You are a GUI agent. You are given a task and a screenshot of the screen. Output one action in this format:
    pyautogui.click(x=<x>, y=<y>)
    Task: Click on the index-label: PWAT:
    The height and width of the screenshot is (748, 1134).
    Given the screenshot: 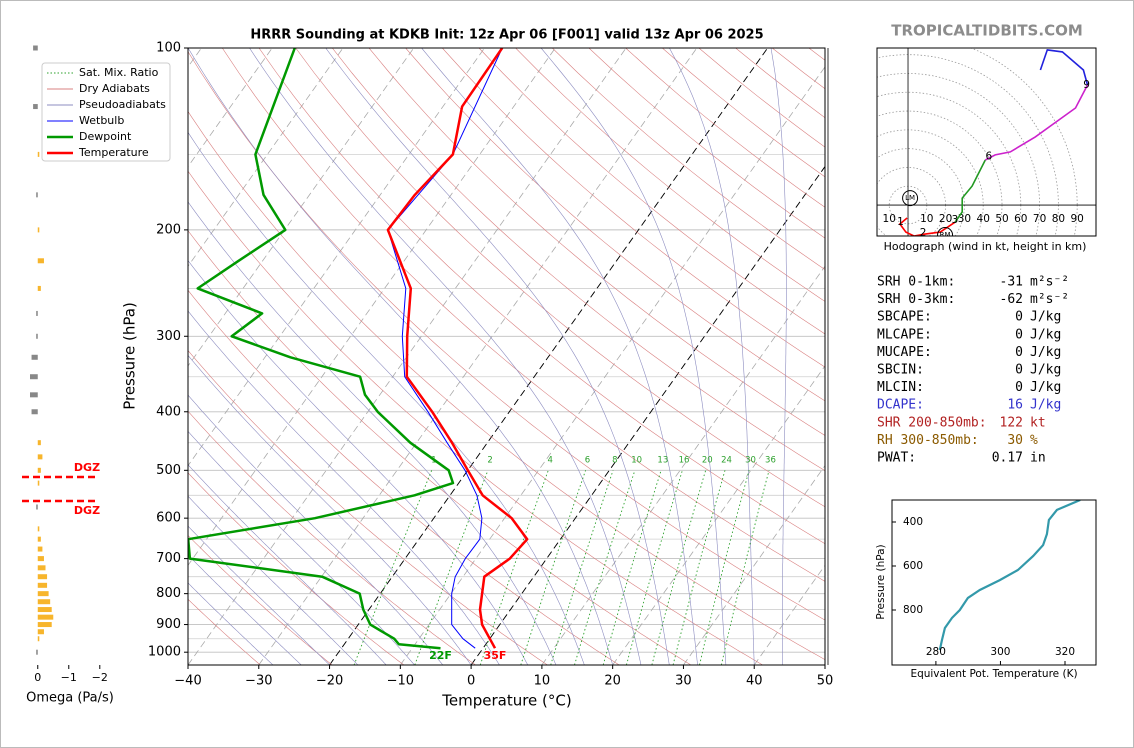 What is the action you would take?
    pyautogui.click(x=896, y=458)
    